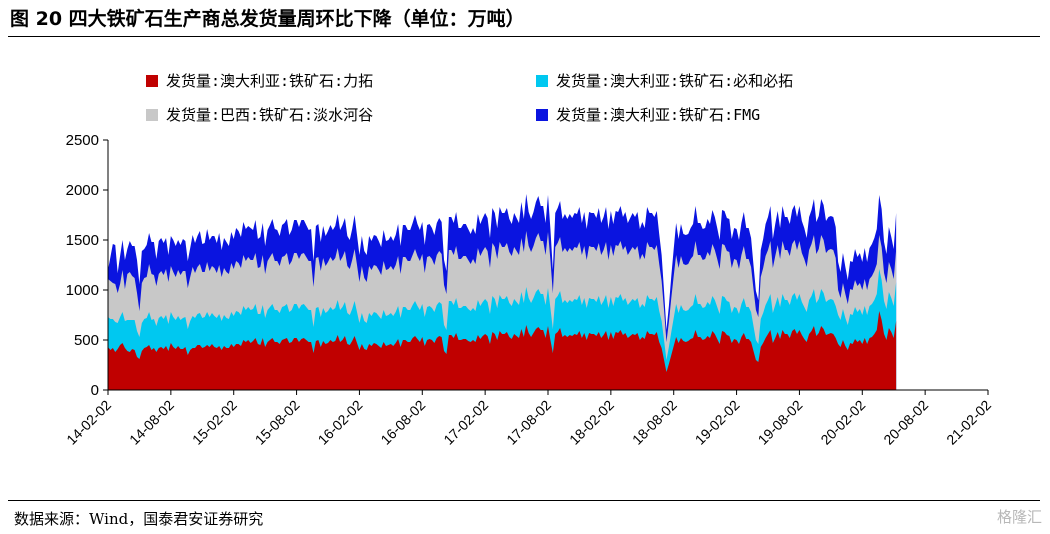  Describe the element at coordinates (717, 422) in the screenshot. I see `x-tick-label: 19-02-02` at that location.